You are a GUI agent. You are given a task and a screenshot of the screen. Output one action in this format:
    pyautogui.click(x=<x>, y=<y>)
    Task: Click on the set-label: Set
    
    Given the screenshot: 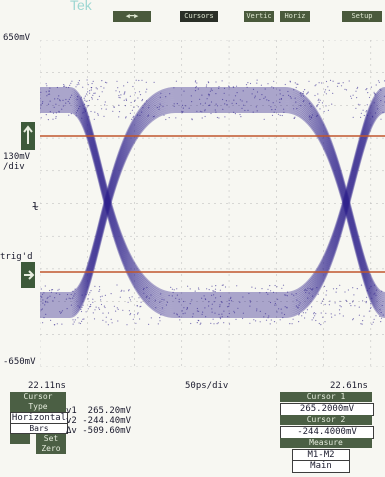 What is the action you would take?
    pyautogui.click(x=51, y=439)
    